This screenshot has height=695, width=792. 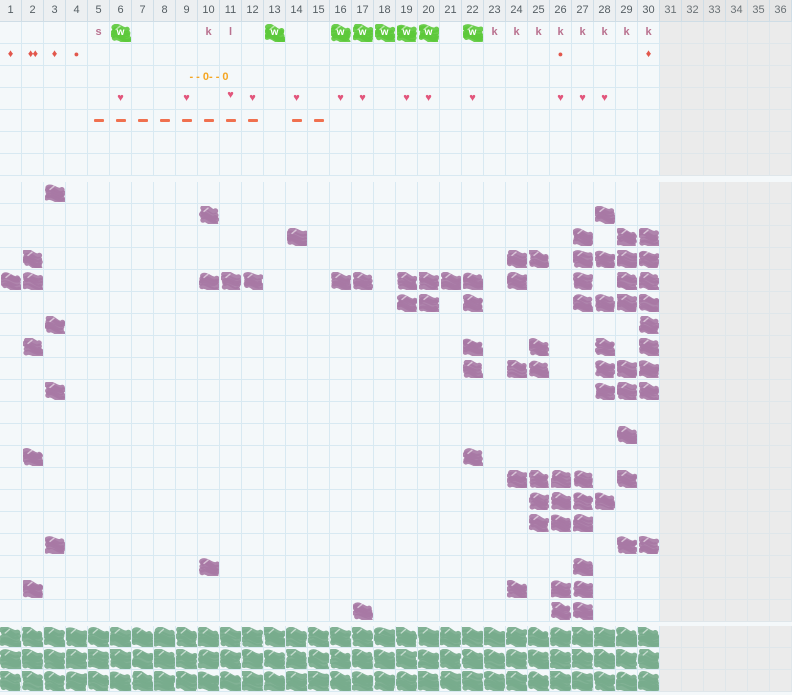 I want to click on column-header-32: 32, so click(x=693, y=11).